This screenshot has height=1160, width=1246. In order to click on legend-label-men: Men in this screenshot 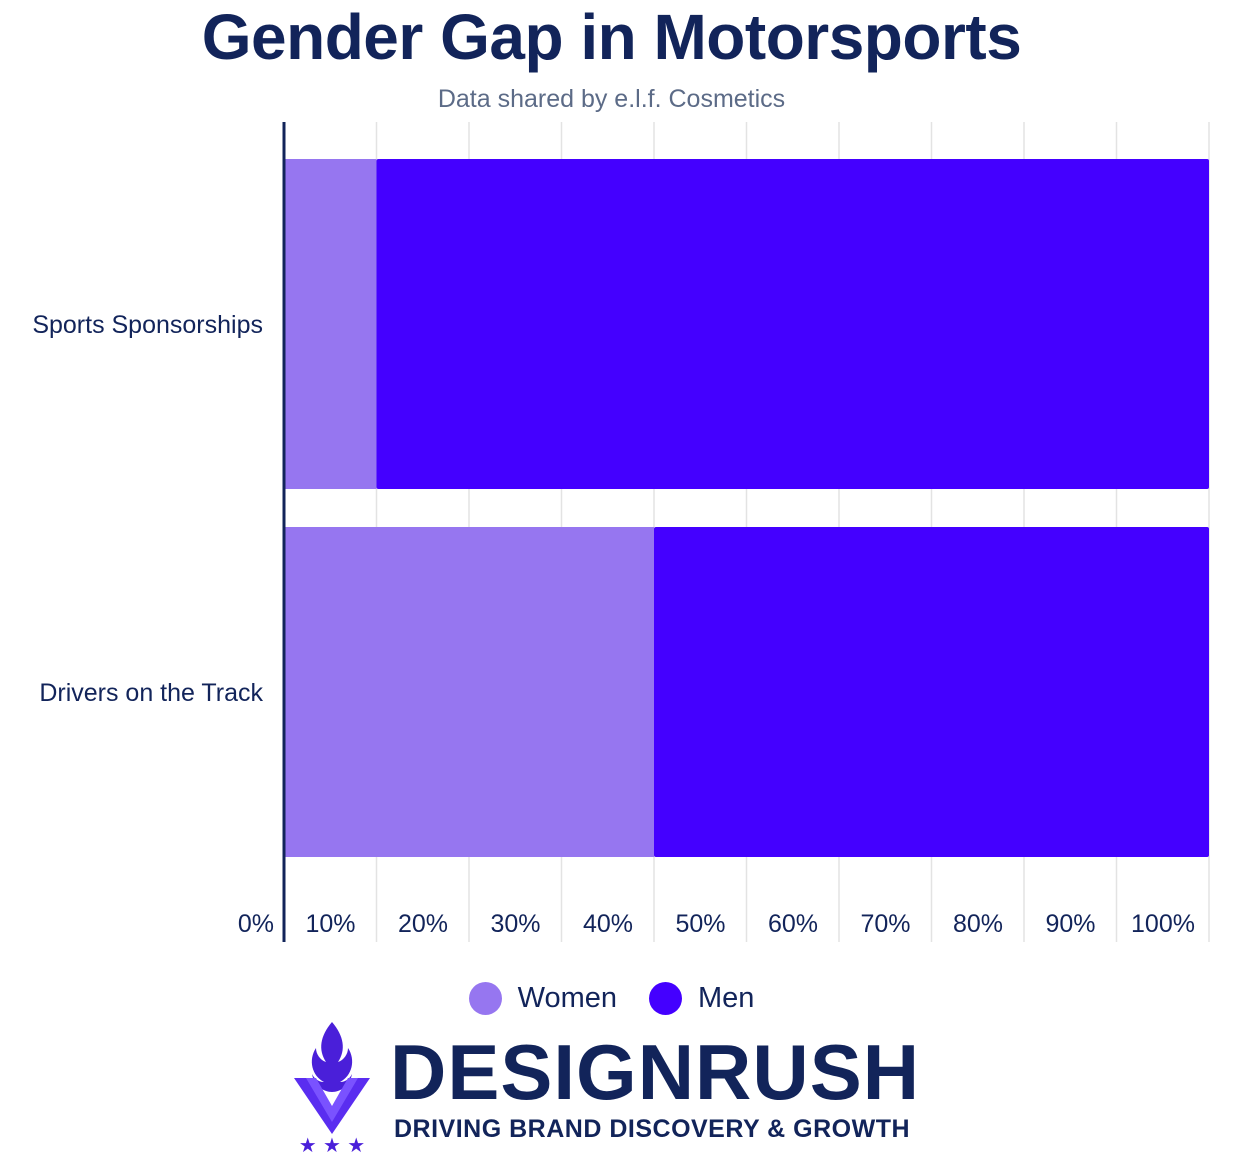, I will do `click(726, 998)`.